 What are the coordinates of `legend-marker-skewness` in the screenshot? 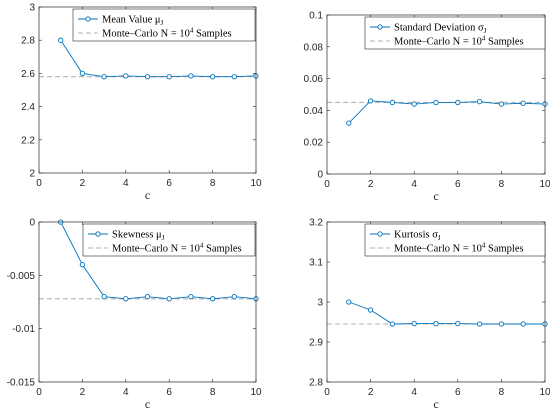 It's located at (98, 234).